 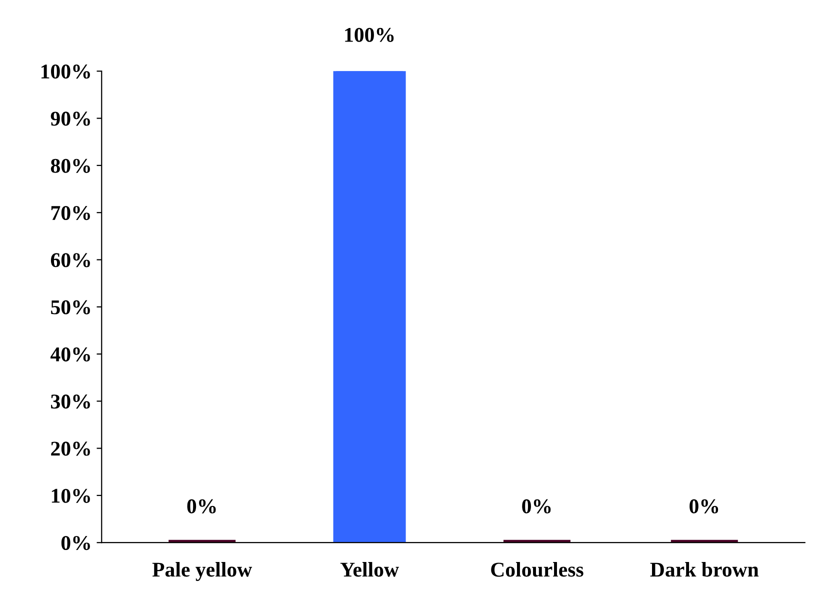 What do you see at coordinates (202, 571) in the screenshot?
I see `x-tick-label: Pale yellow` at bounding box center [202, 571].